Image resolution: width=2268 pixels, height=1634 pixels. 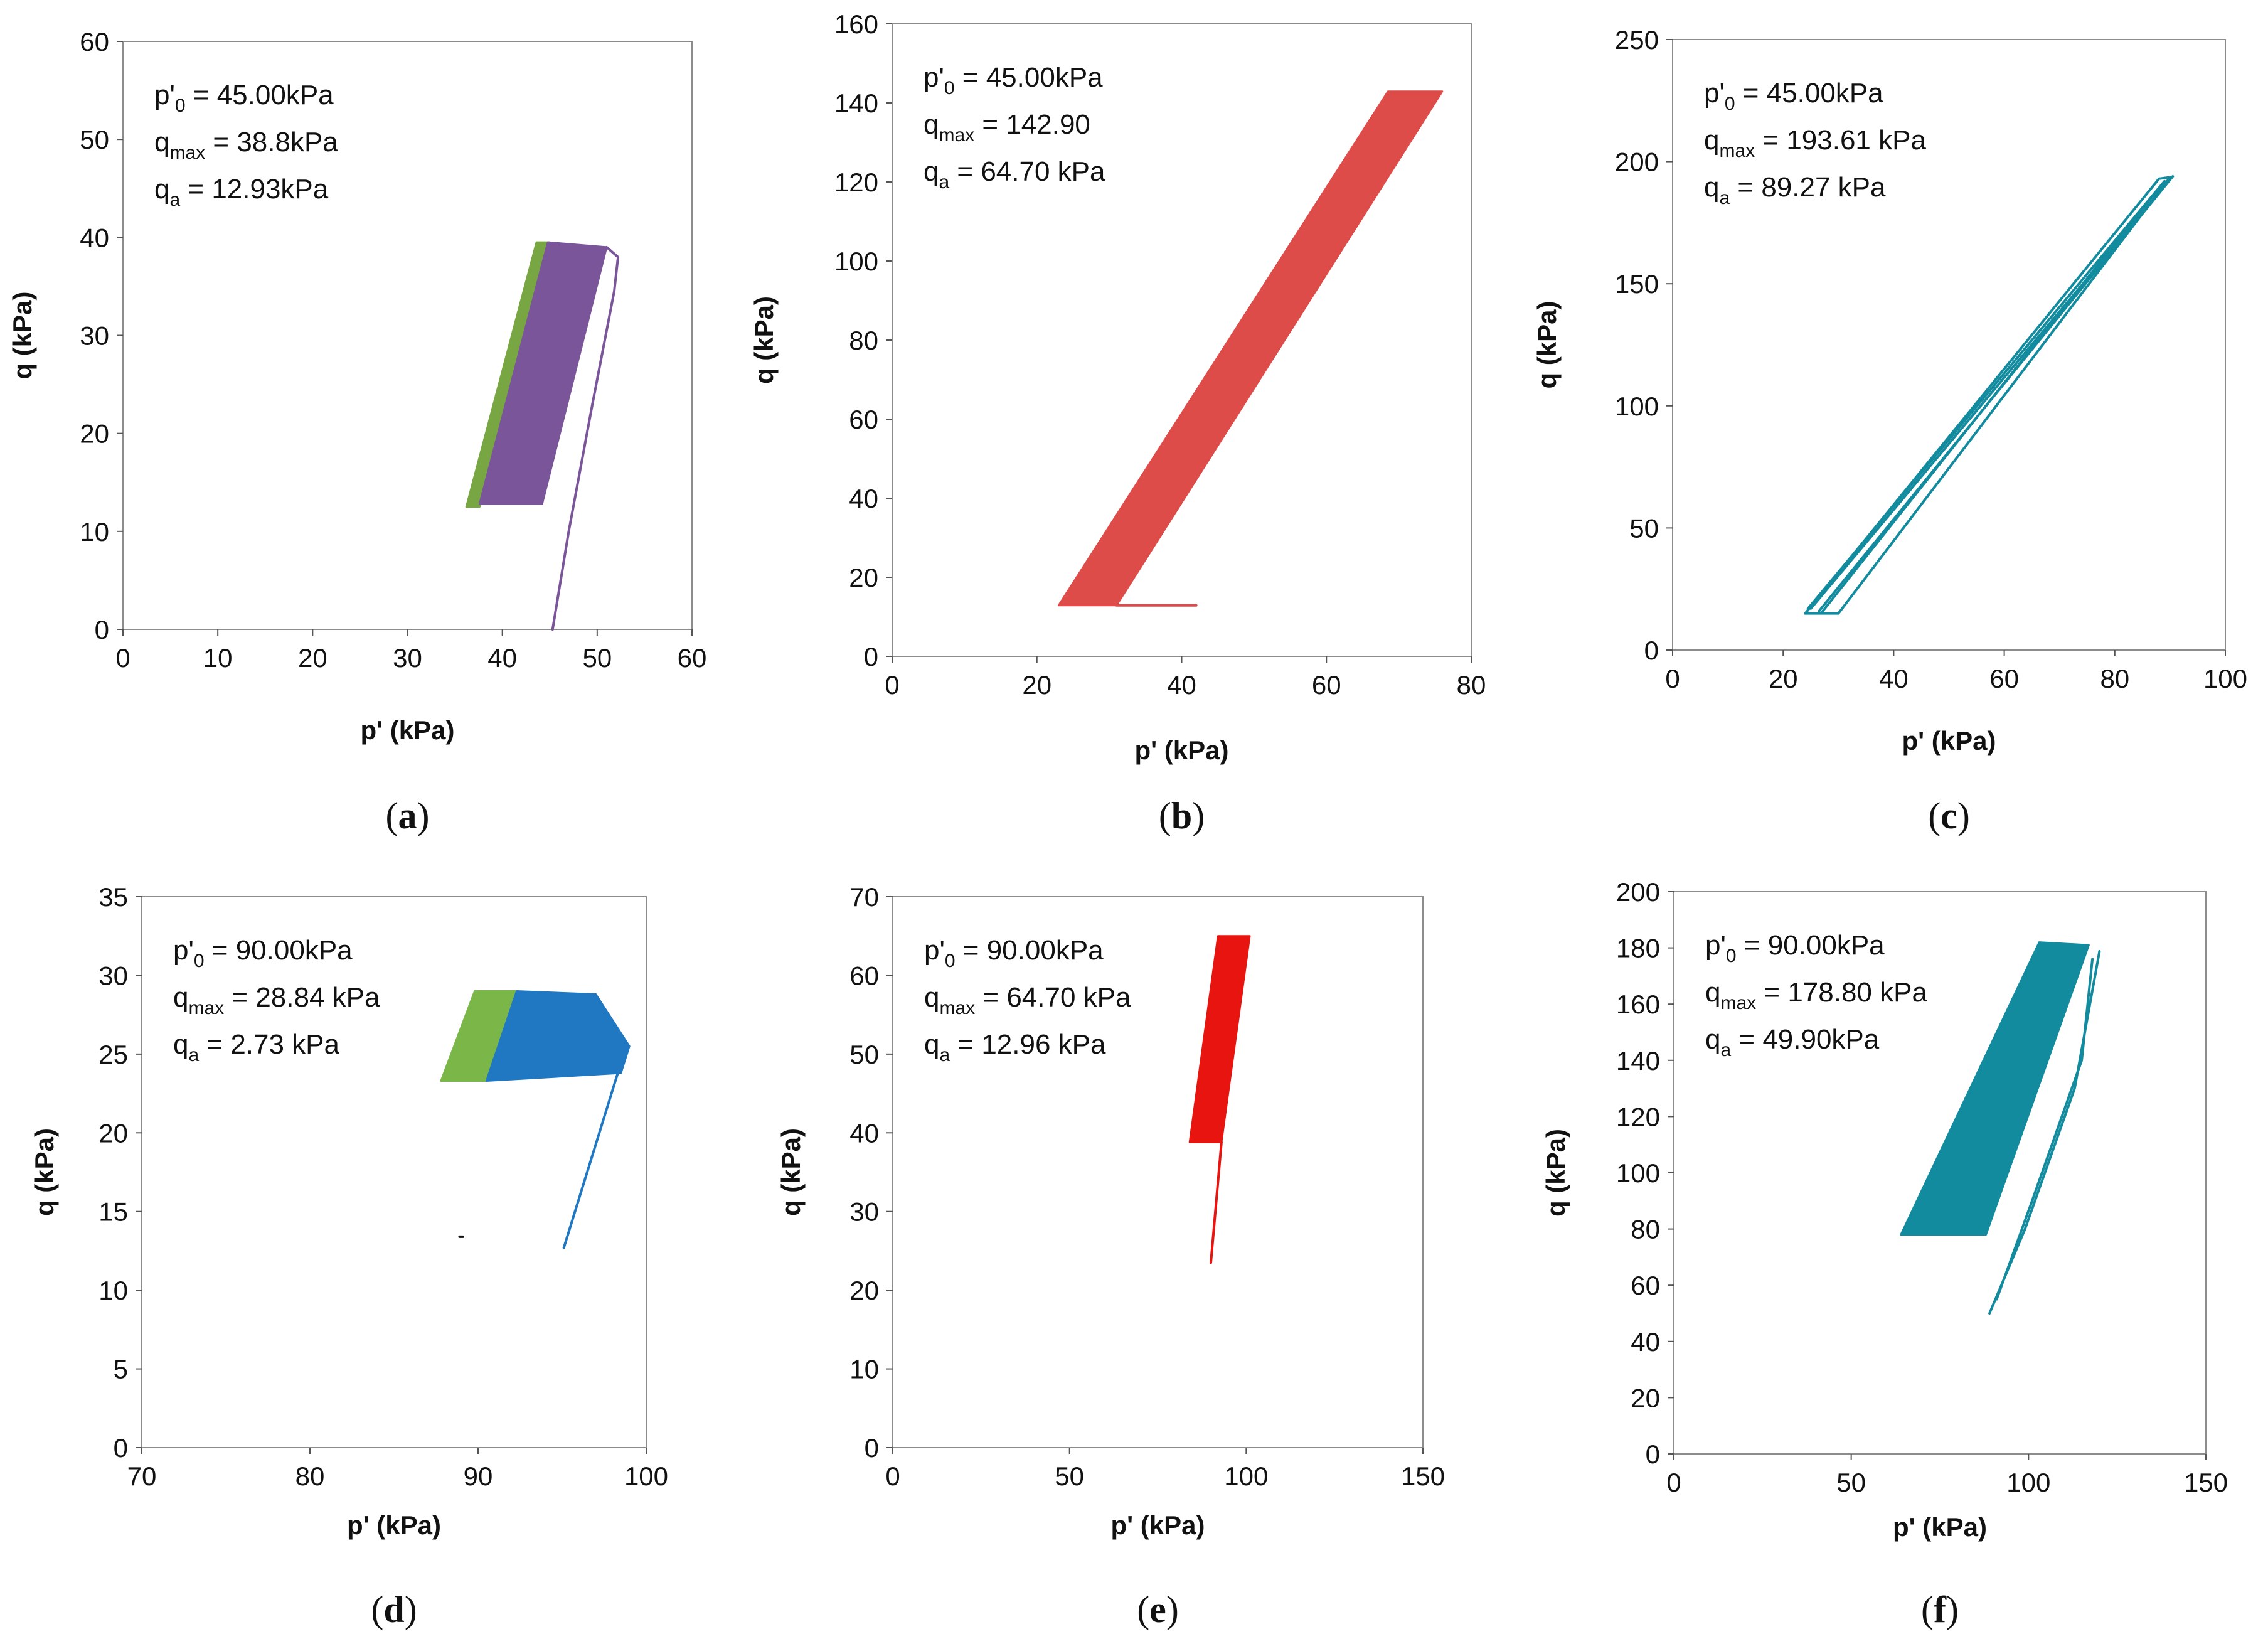 I want to click on annotation-value: = 64.70 kPa, so click(x=1027, y=171).